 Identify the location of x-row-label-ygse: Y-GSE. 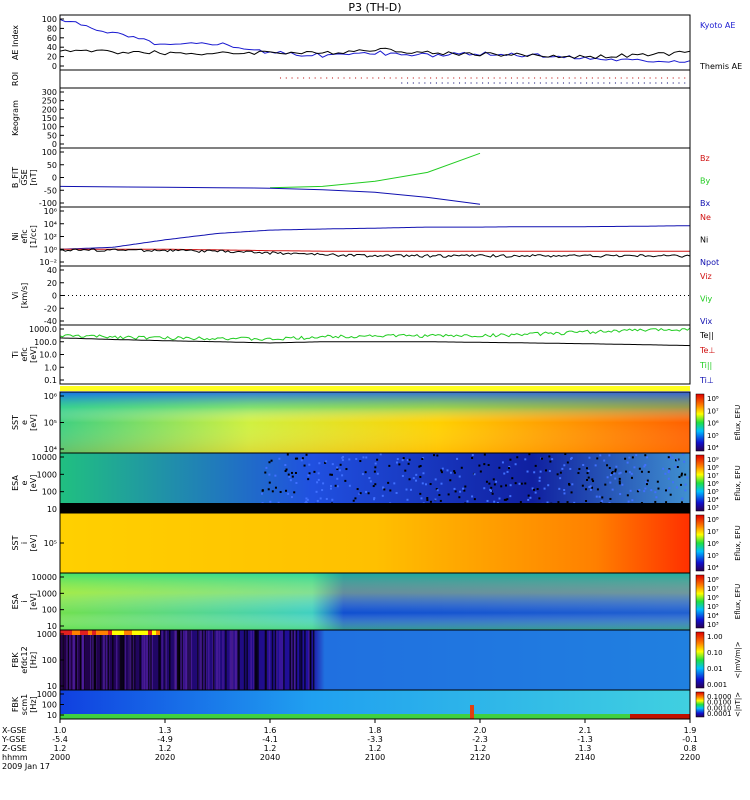
(13, 739).